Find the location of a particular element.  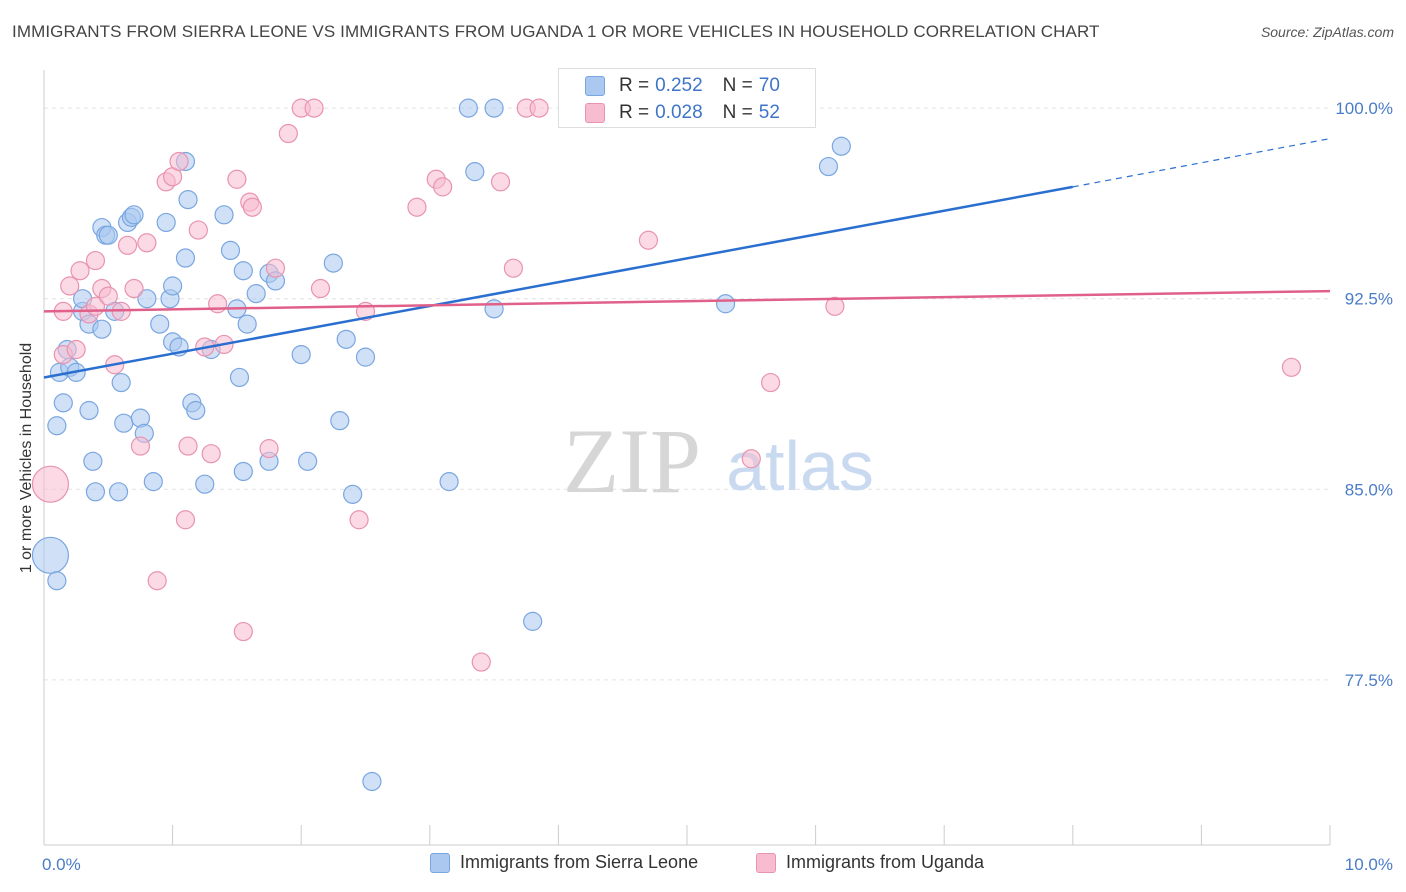

legend-item-uganda: Immigrants from Uganda is located at coordinates (870, 862).